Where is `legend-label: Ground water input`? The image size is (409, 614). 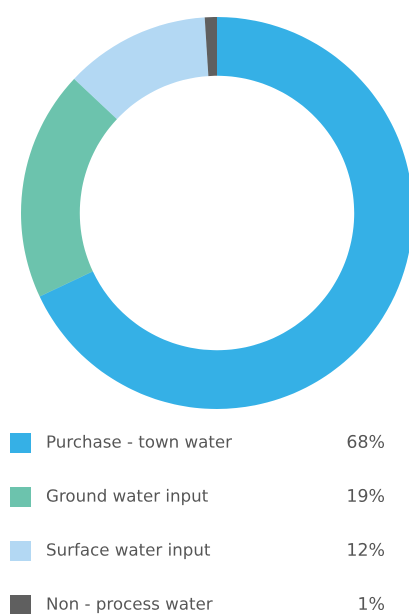 legend-label: Ground water input is located at coordinates (127, 497).